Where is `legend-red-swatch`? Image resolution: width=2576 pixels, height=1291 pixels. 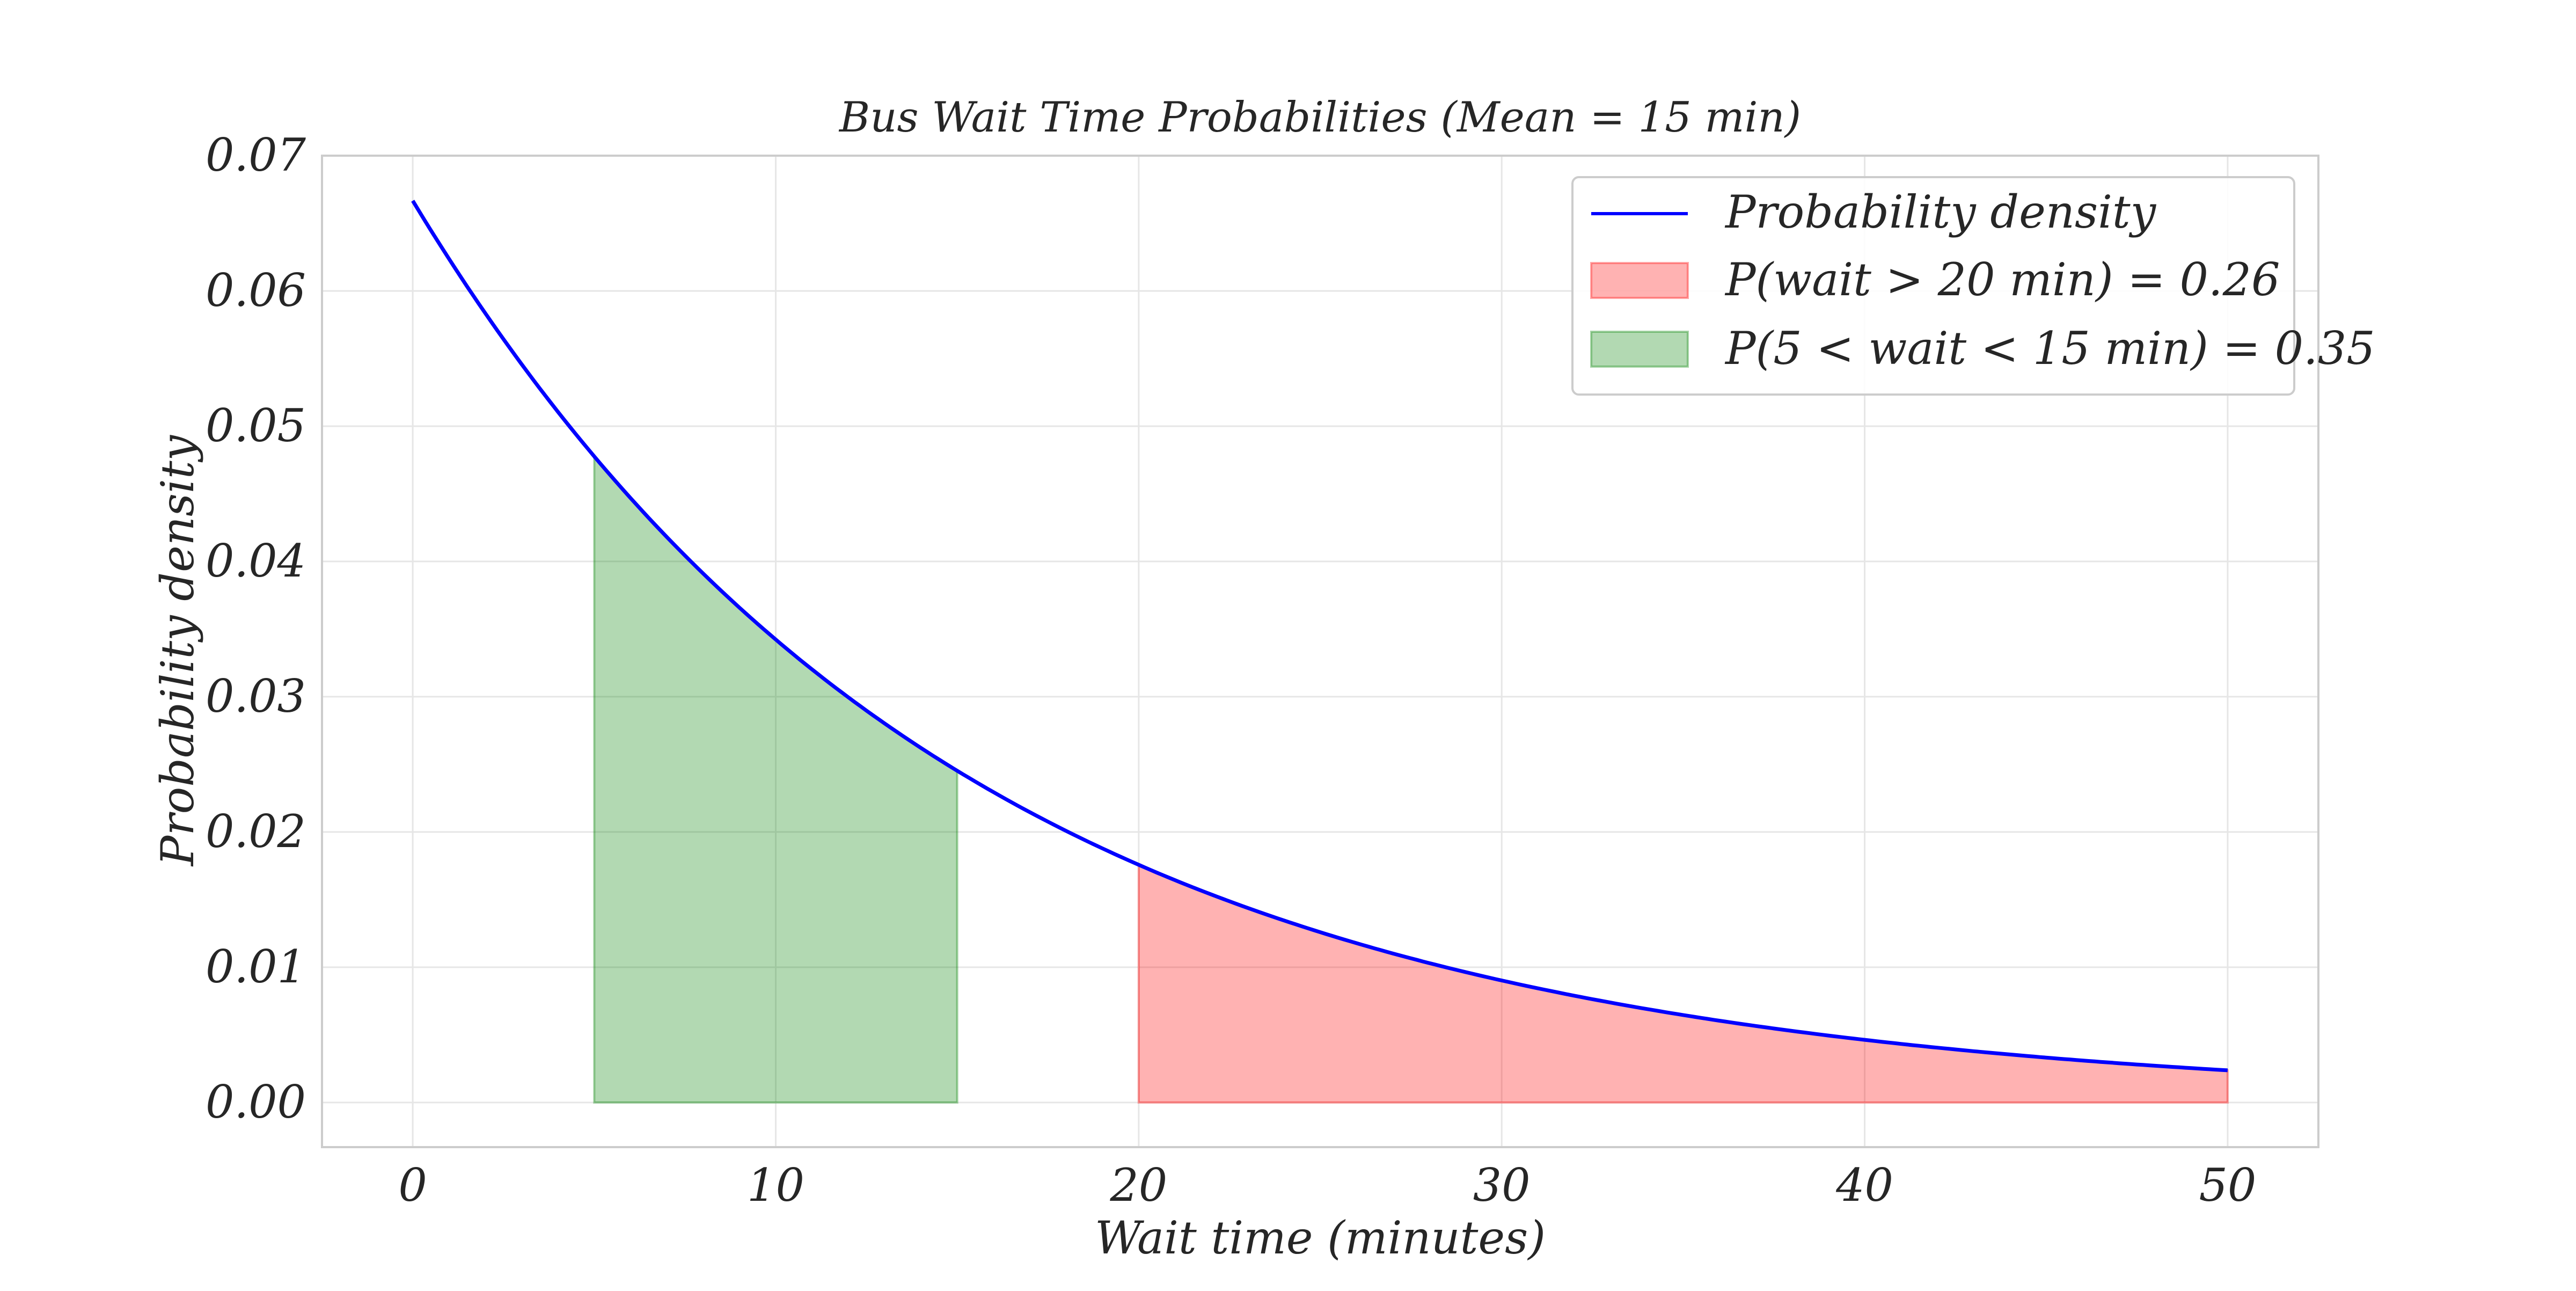
legend-red-swatch is located at coordinates (1639, 280).